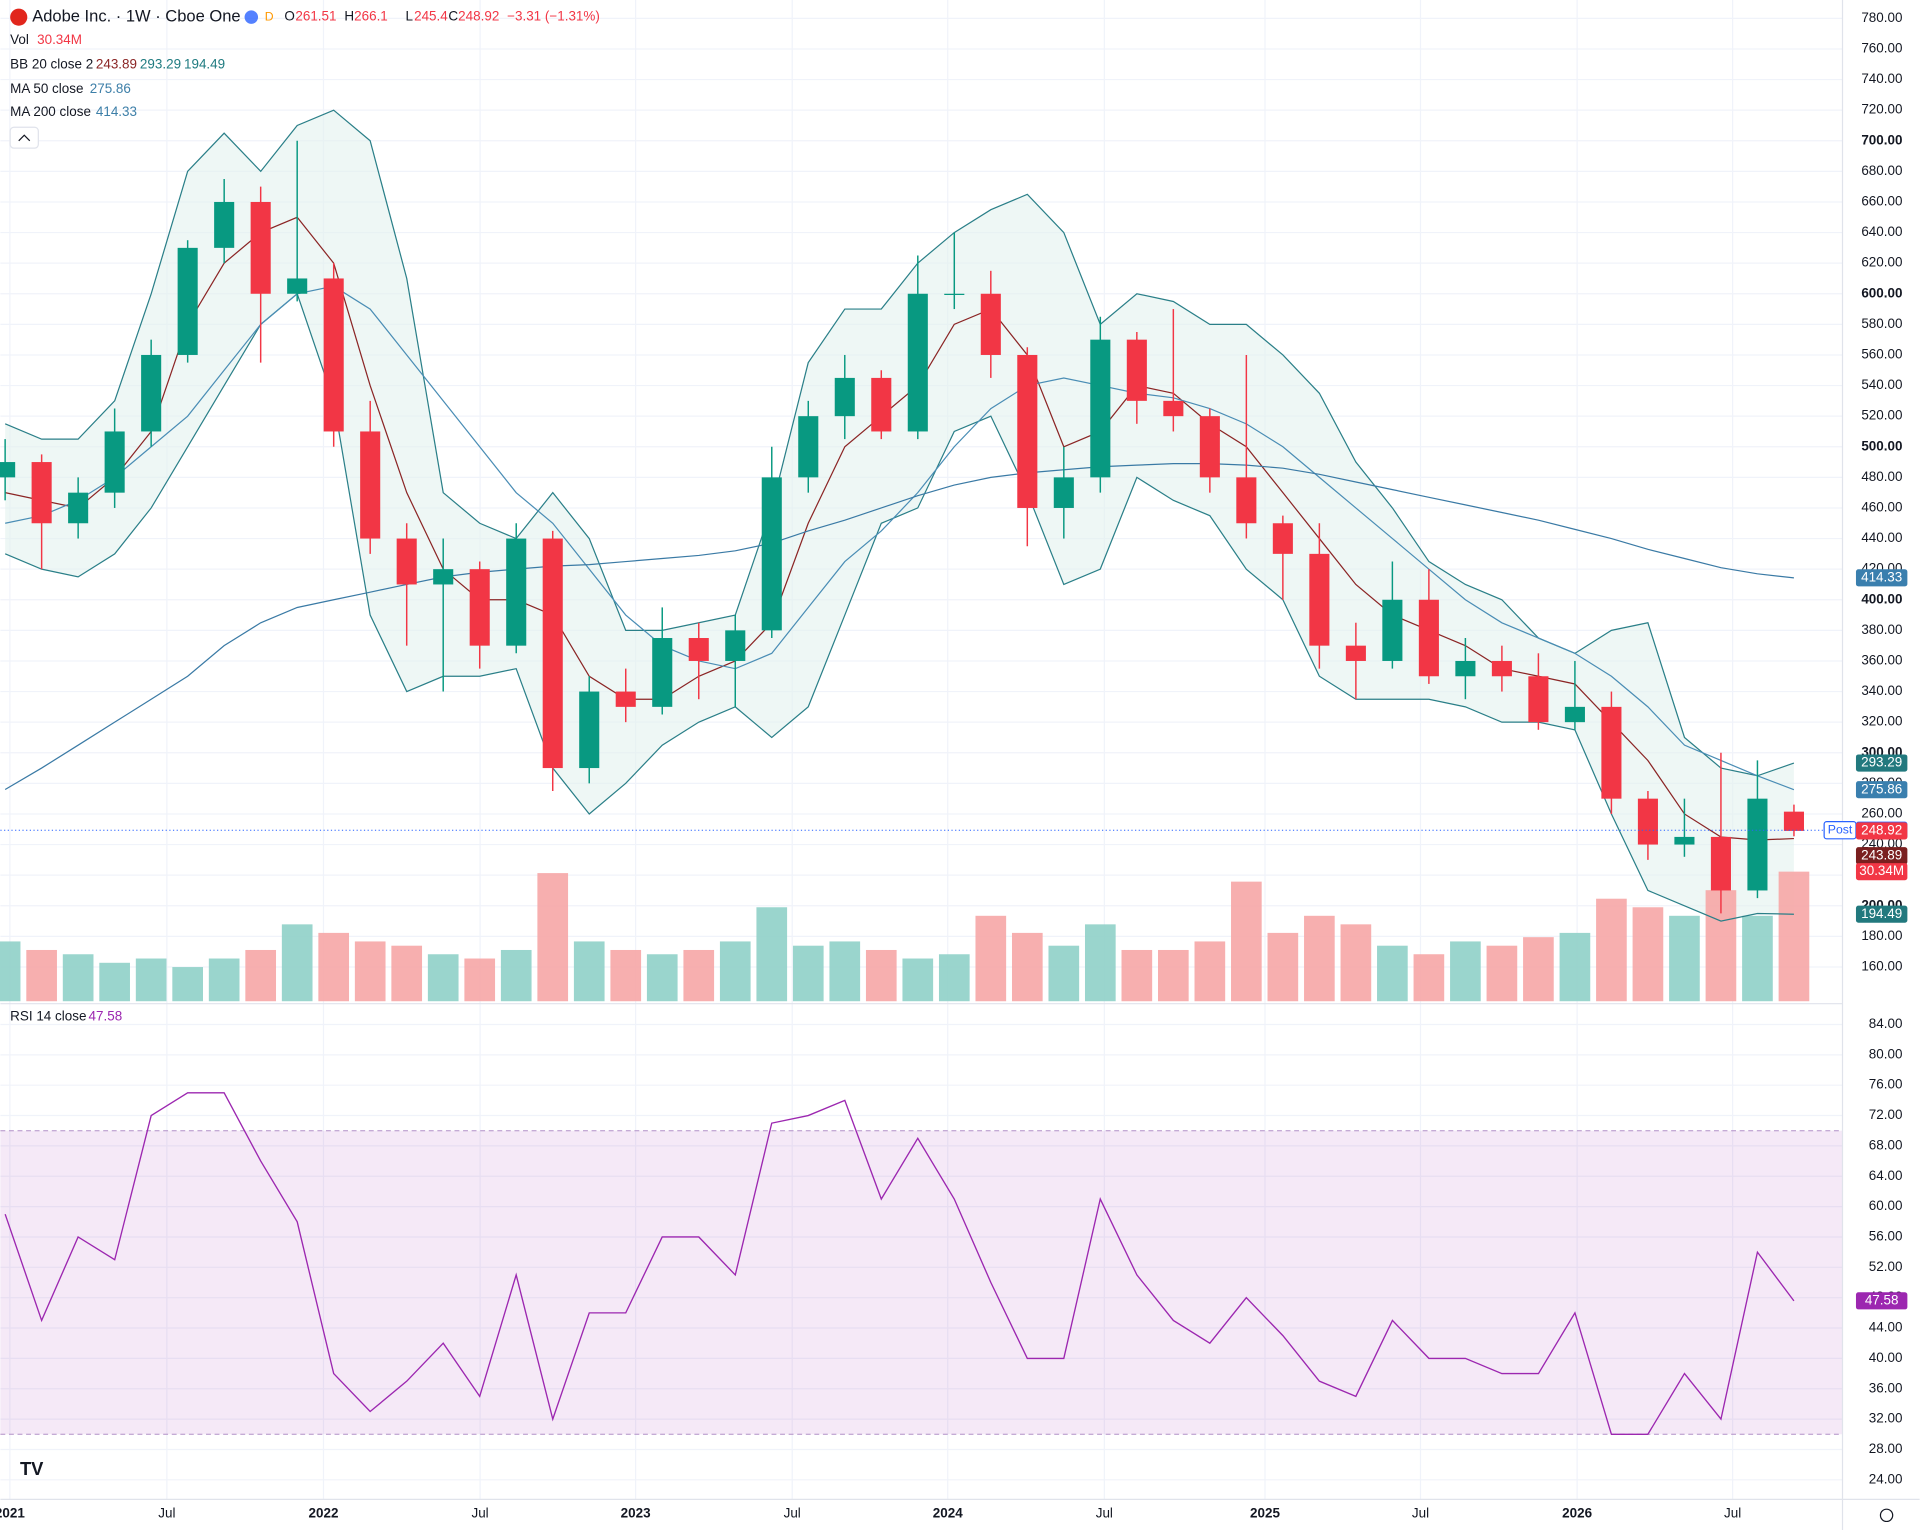  I want to click on tv-logo: TV, so click(32, 1468).